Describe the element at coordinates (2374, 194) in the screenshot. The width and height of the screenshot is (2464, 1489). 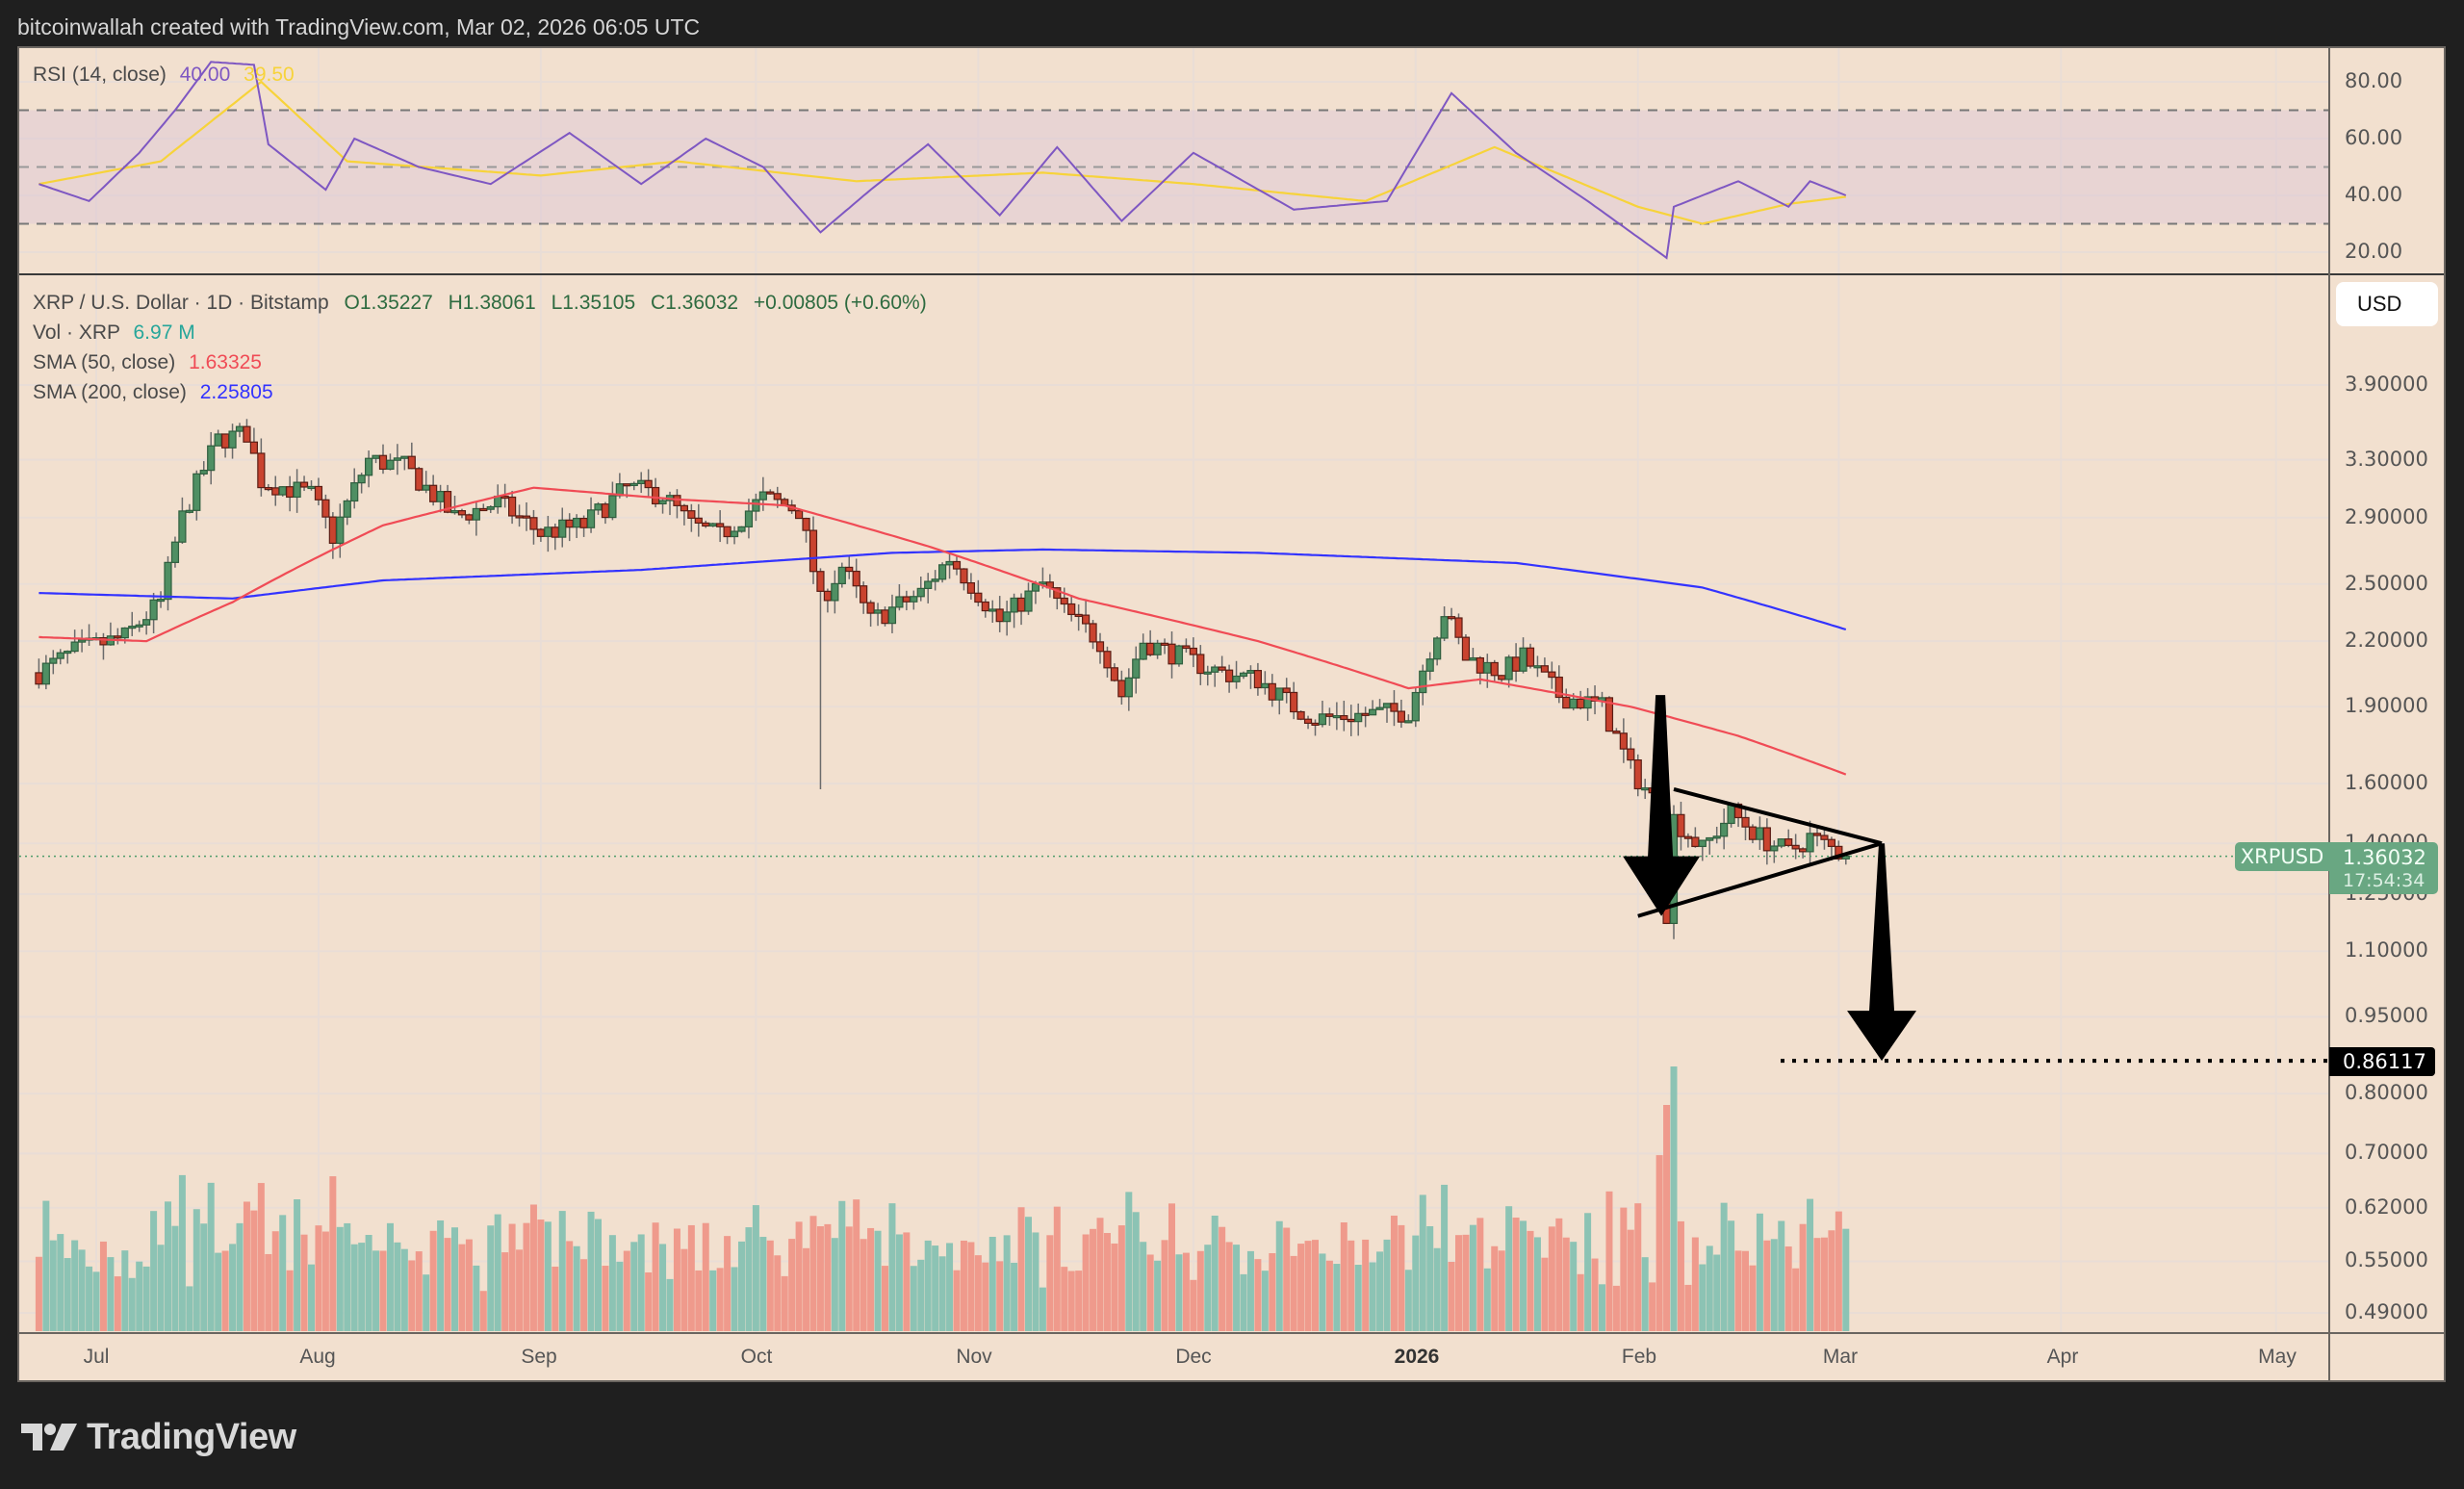
I see `rsi-axis-label: 40.00` at that location.